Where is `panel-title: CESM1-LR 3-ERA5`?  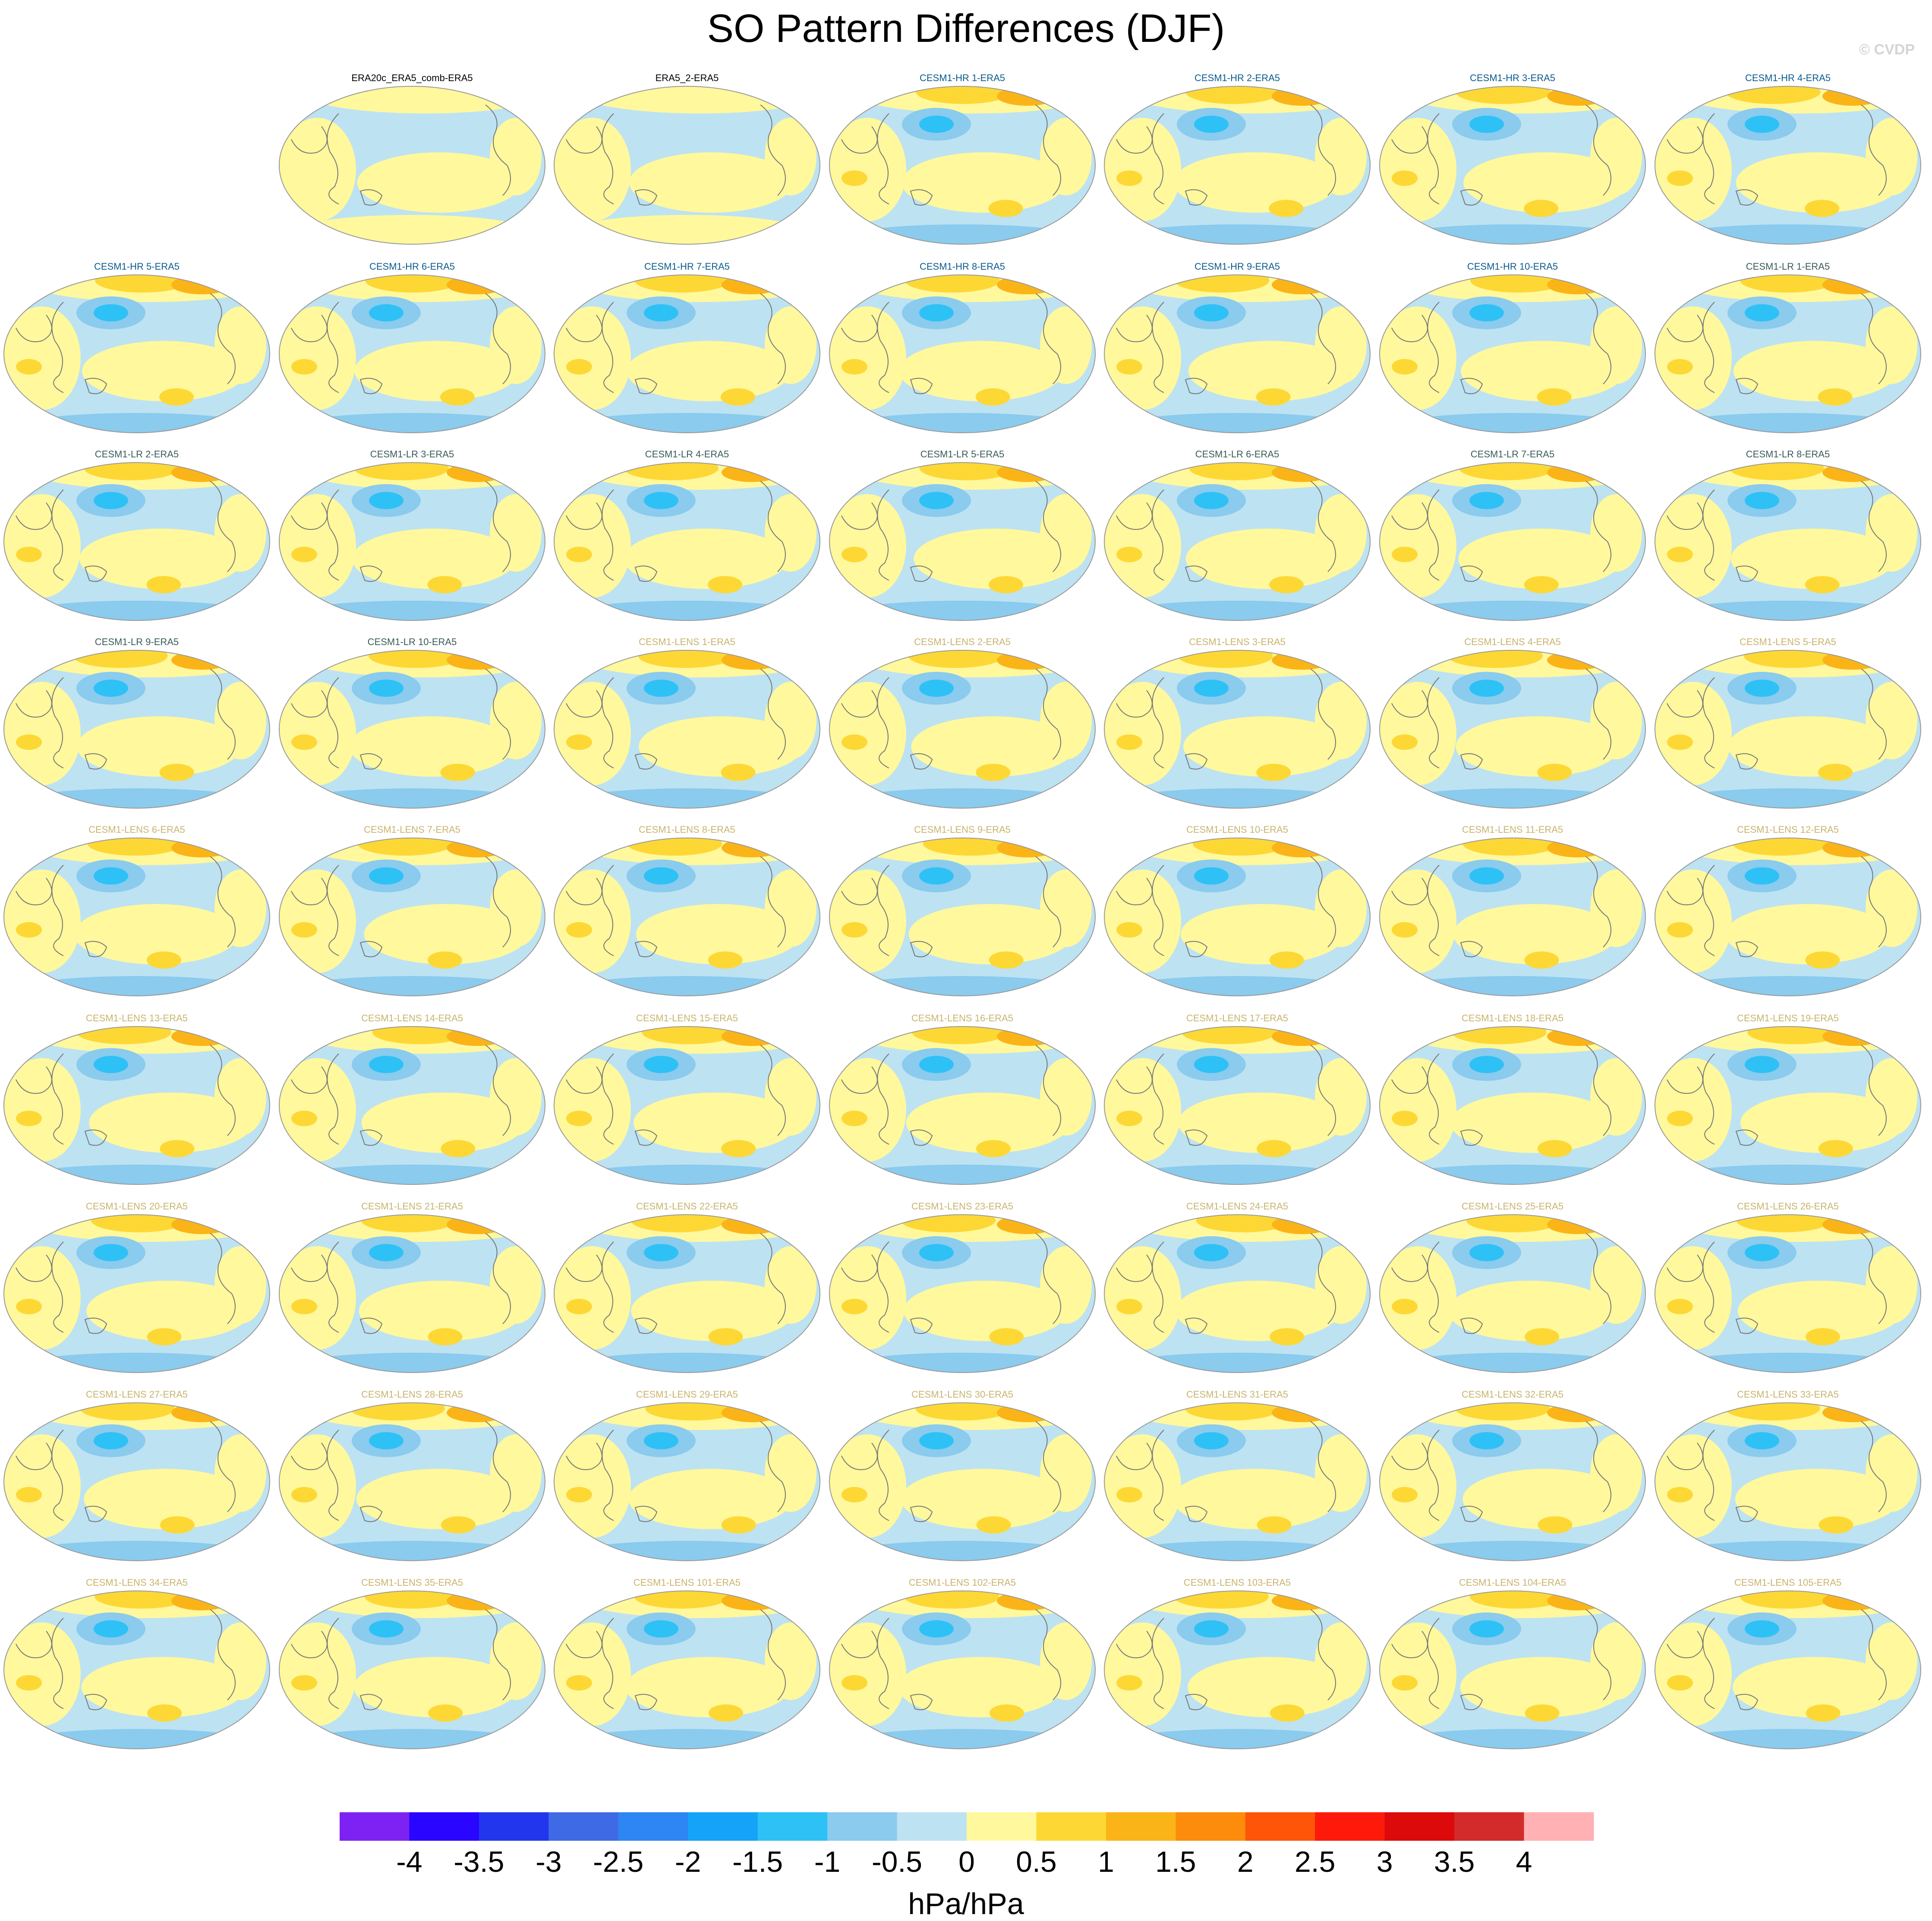
panel-title: CESM1-LR 3-ERA5 is located at coordinates (412, 454).